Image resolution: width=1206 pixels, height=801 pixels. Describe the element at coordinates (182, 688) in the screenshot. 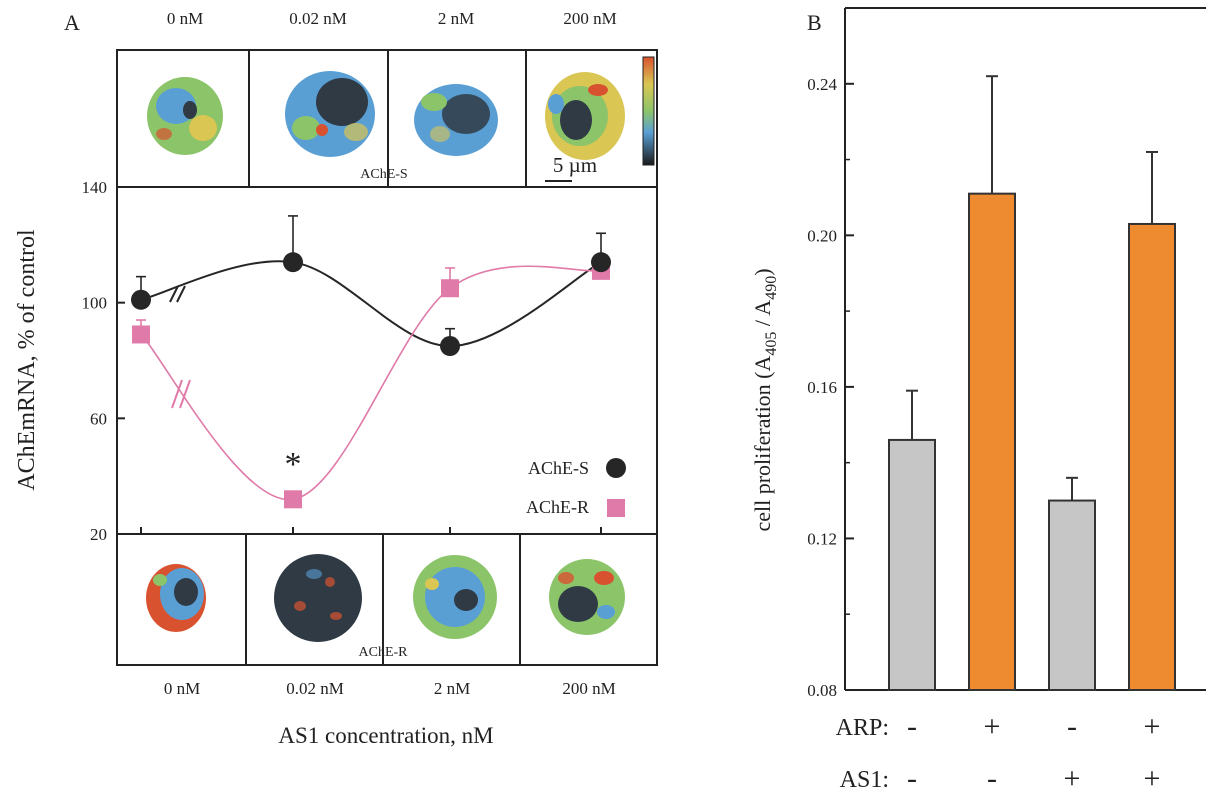

I see `bottom-label-0: 0 nM` at that location.